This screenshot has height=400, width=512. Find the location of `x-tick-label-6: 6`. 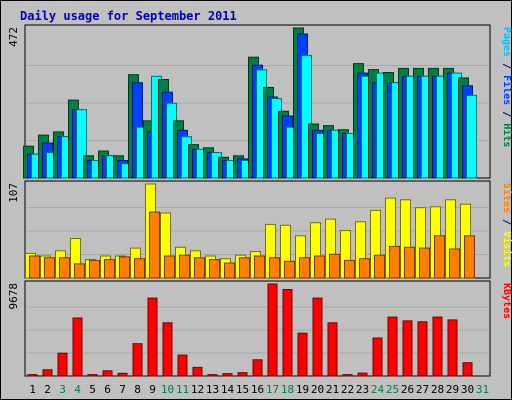

x-tick-label-6: 6 is located at coordinates (107, 389).